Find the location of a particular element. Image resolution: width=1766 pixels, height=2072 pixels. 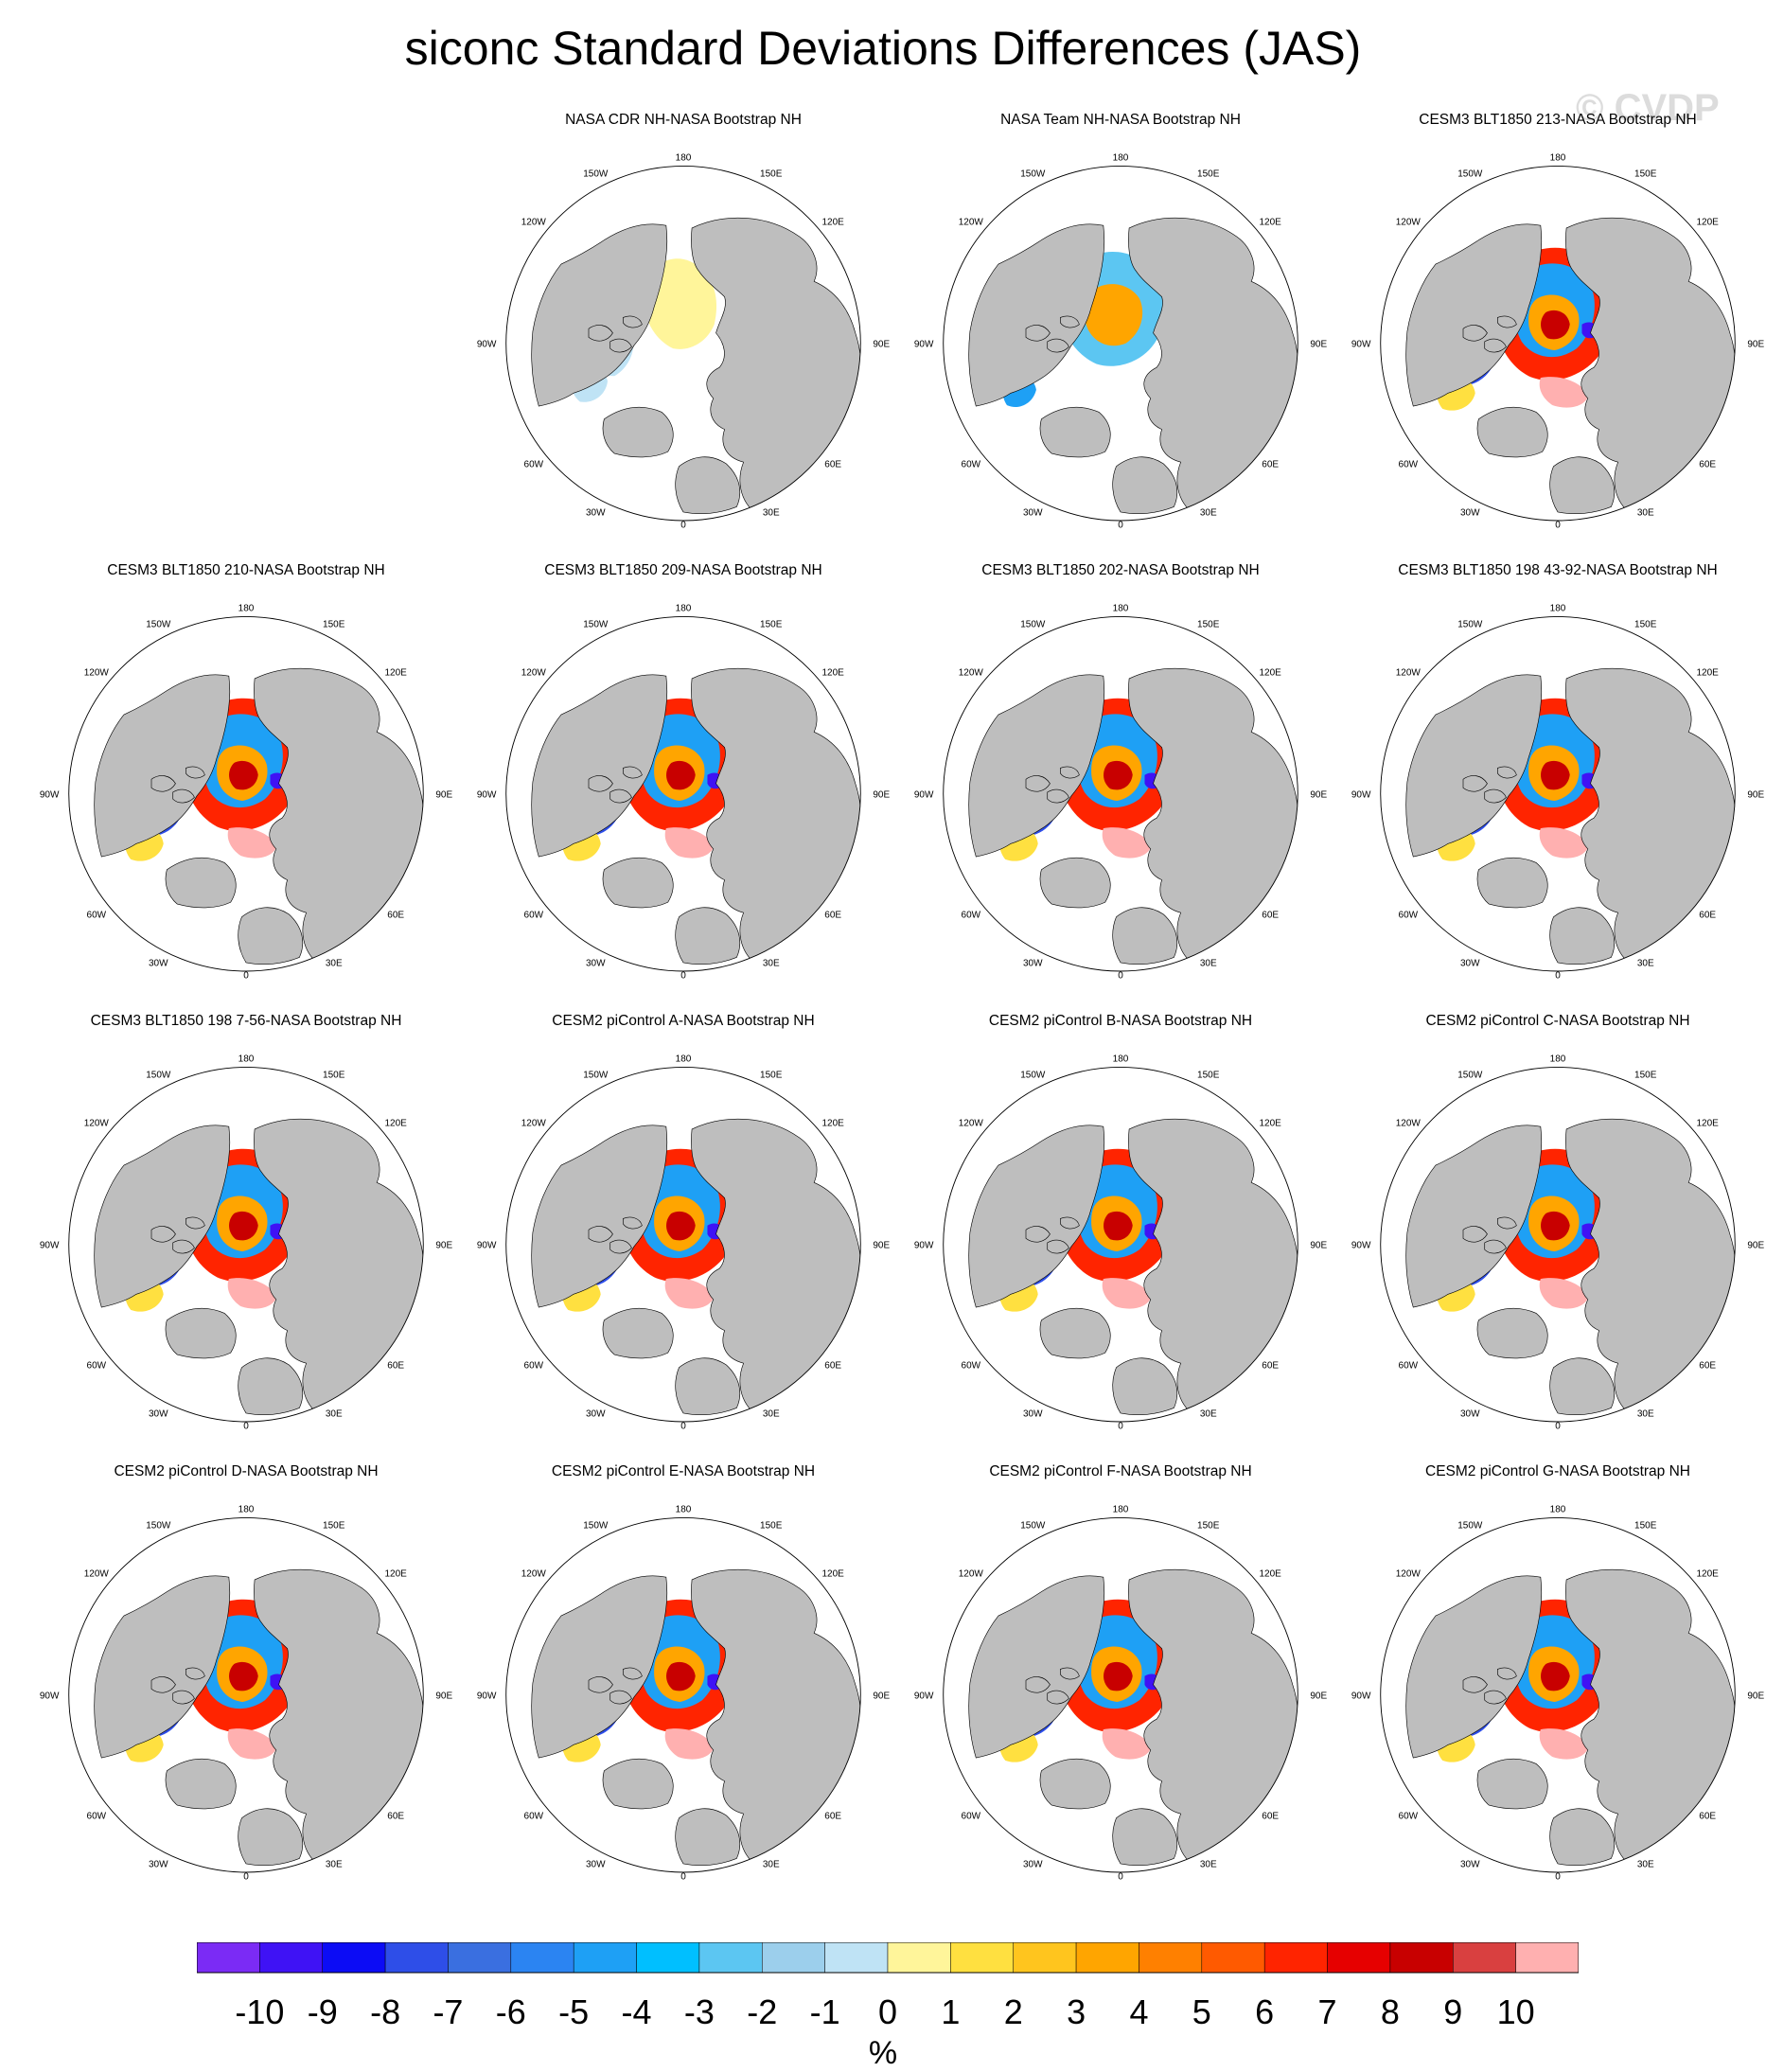

polar-map: 180 0 90W 90E 150W 150E 120W 120E 60W 60E 30W 30E is located at coordinates (1121, 793).